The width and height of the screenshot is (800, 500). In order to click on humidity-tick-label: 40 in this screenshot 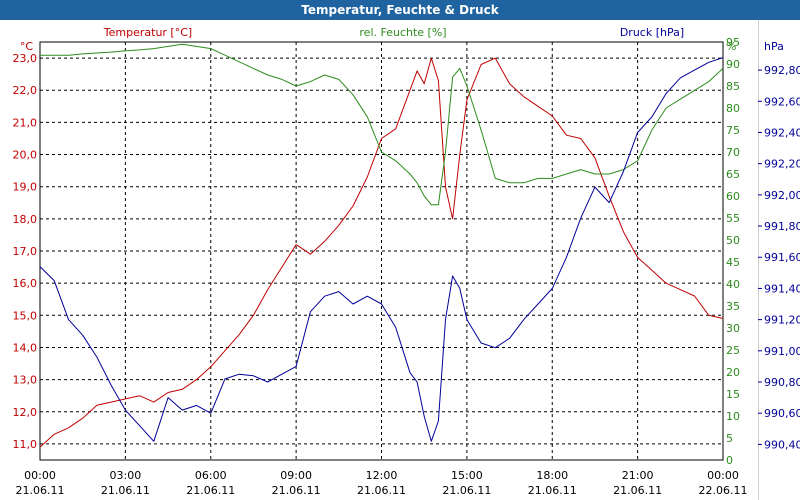, I will do `click(733, 284)`.